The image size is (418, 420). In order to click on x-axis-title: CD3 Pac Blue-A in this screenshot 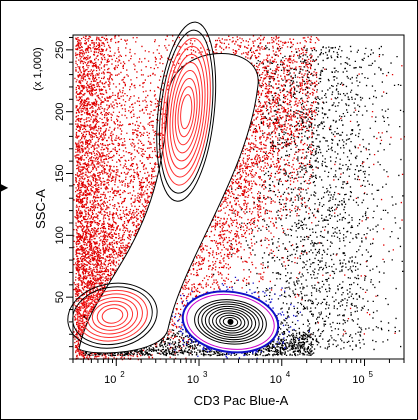, I will do `click(241, 400)`.